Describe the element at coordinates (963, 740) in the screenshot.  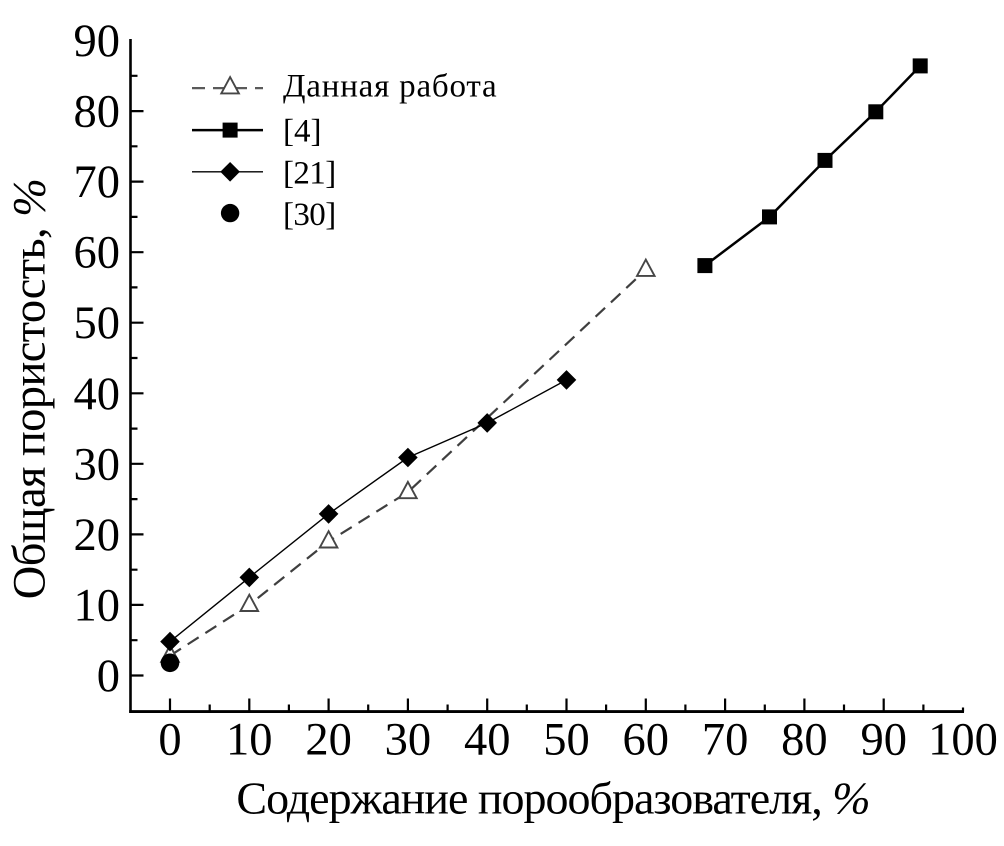
I see `svg-text: 100` at that location.